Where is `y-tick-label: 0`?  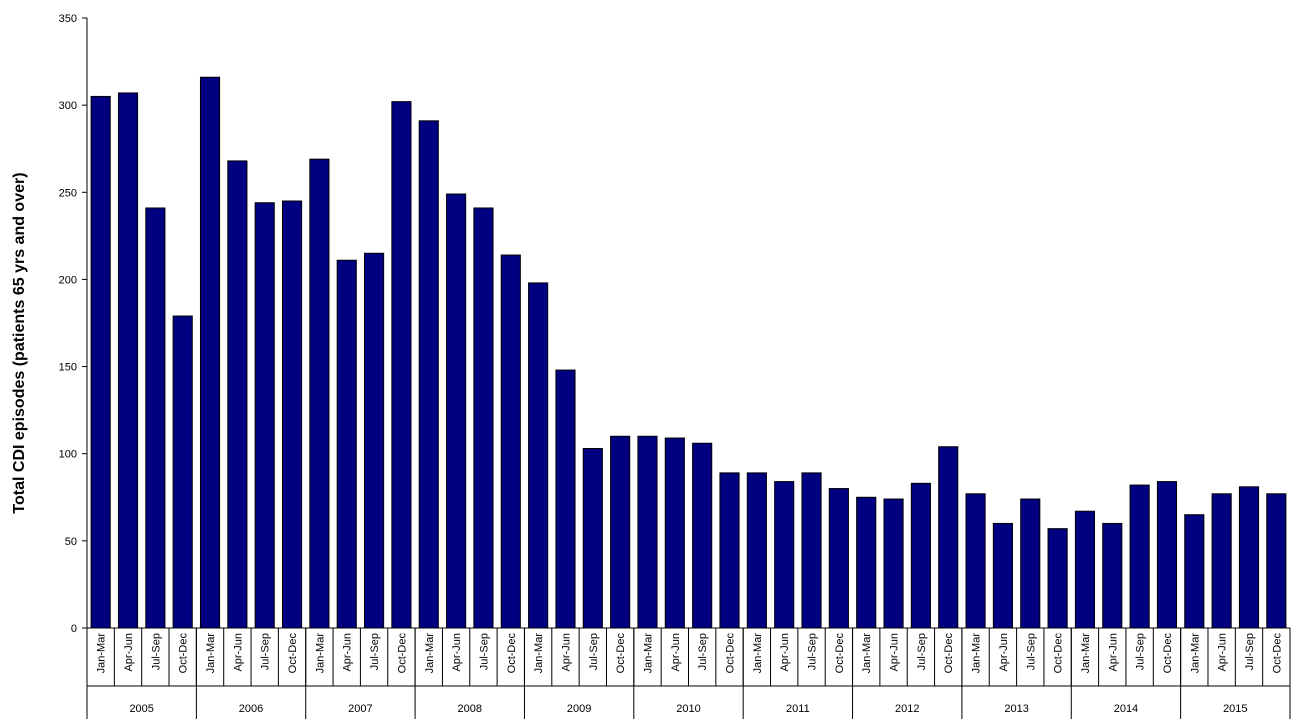
y-tick-label: 0 is located at coordinates (74, 629).